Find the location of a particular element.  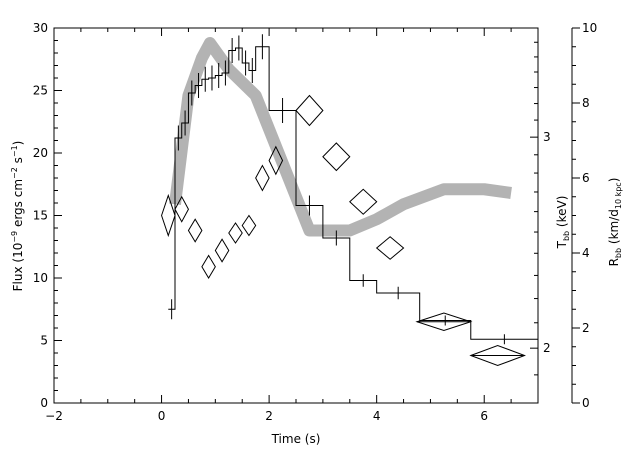

flux-tick-label: 0 is located at coordinates (44, 403).